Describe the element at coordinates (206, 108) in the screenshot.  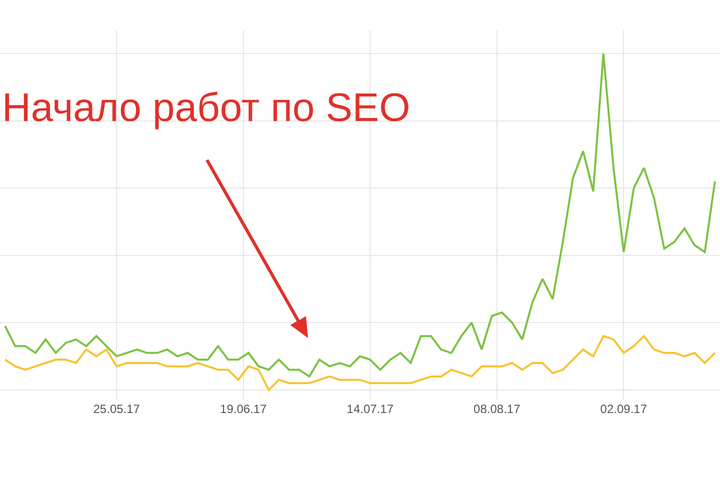
I see `annotation: Начало работ по SEO` at that location.